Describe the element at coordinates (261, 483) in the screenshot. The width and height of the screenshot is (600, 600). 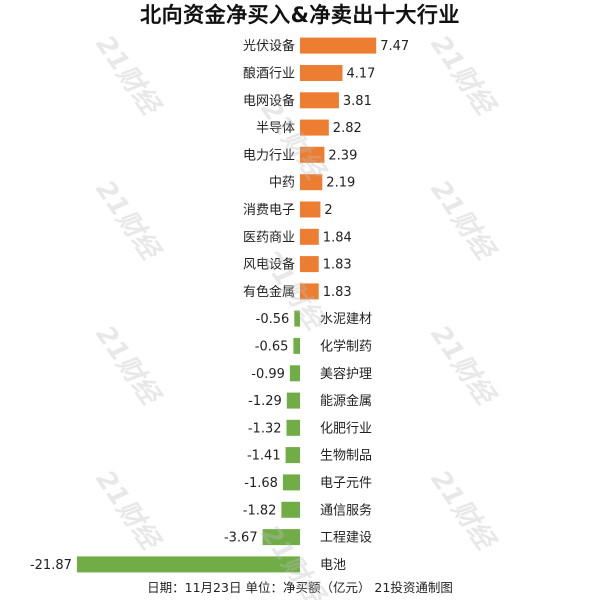
I see `value-label: -1.68` at that location.